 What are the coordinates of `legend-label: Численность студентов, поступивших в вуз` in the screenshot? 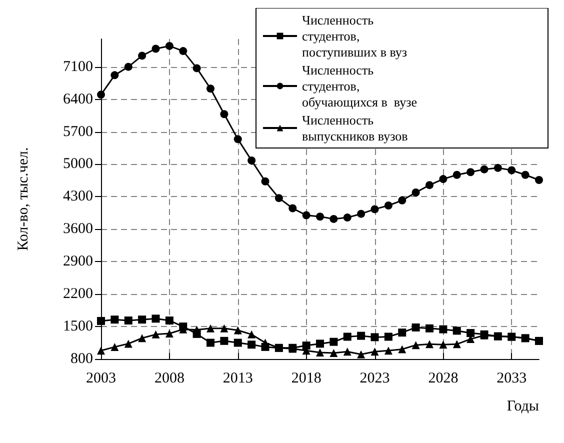 It's located at (355, 36).